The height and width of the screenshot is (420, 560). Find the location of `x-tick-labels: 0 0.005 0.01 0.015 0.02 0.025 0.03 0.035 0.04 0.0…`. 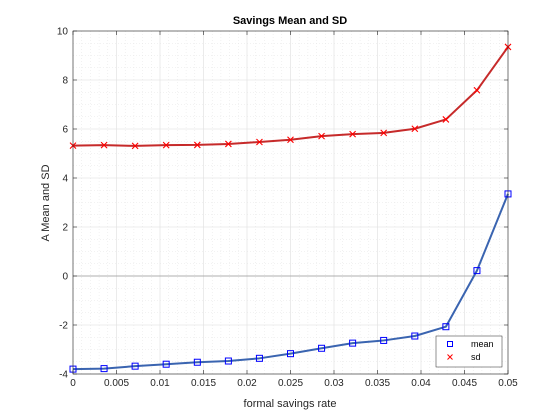

x-tick-labels: 0 0.005 0.01 0.015 0.02 0.025 0.03 0.035 0.04 0.0… is located at coordinates (294, 383).